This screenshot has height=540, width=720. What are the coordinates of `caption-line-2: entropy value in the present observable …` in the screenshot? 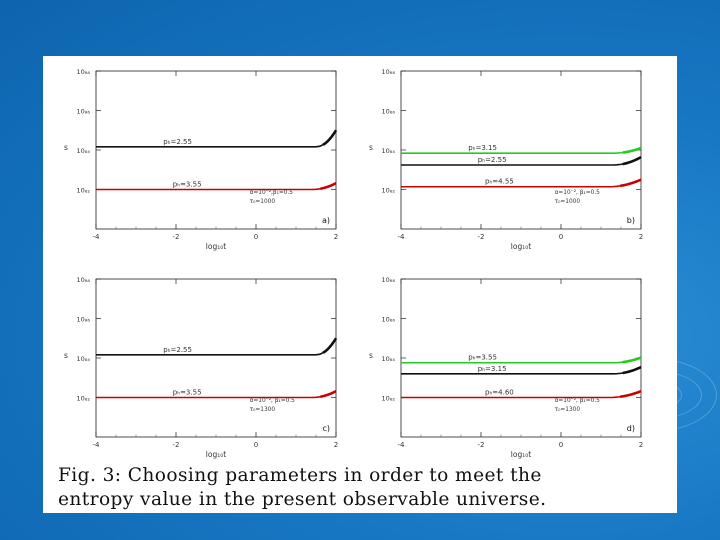 It's located at (302, 499).